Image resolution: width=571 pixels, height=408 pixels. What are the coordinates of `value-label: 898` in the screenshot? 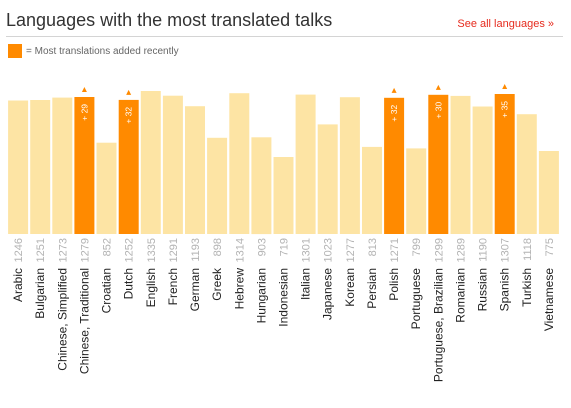 It's located at (218, 247).